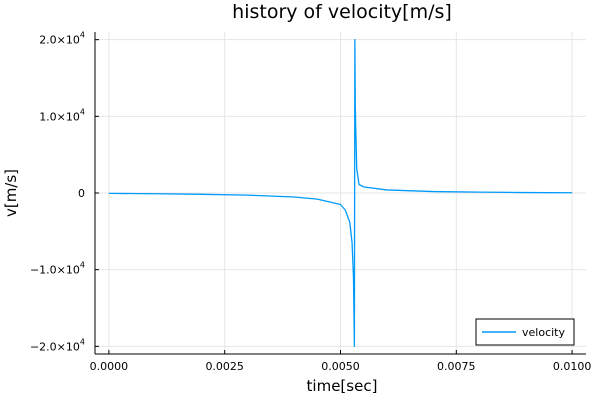 The image size is (600, 400). I want to click on x-tick-label: 0.0100, so click(572, 366).